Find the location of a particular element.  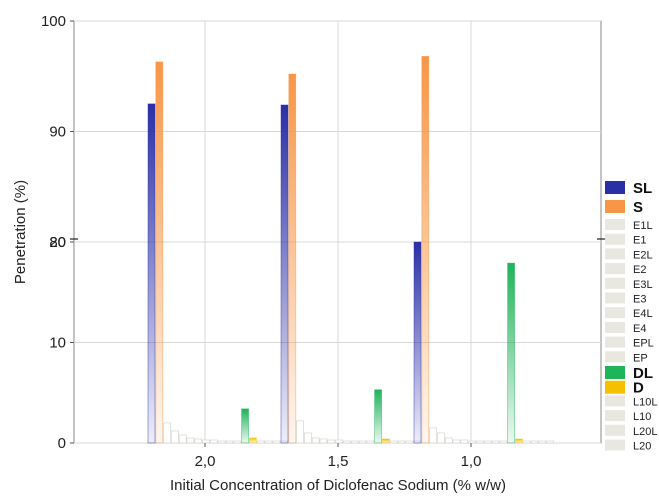

y-tick-label: 20 is located at coordinates (57, 242).